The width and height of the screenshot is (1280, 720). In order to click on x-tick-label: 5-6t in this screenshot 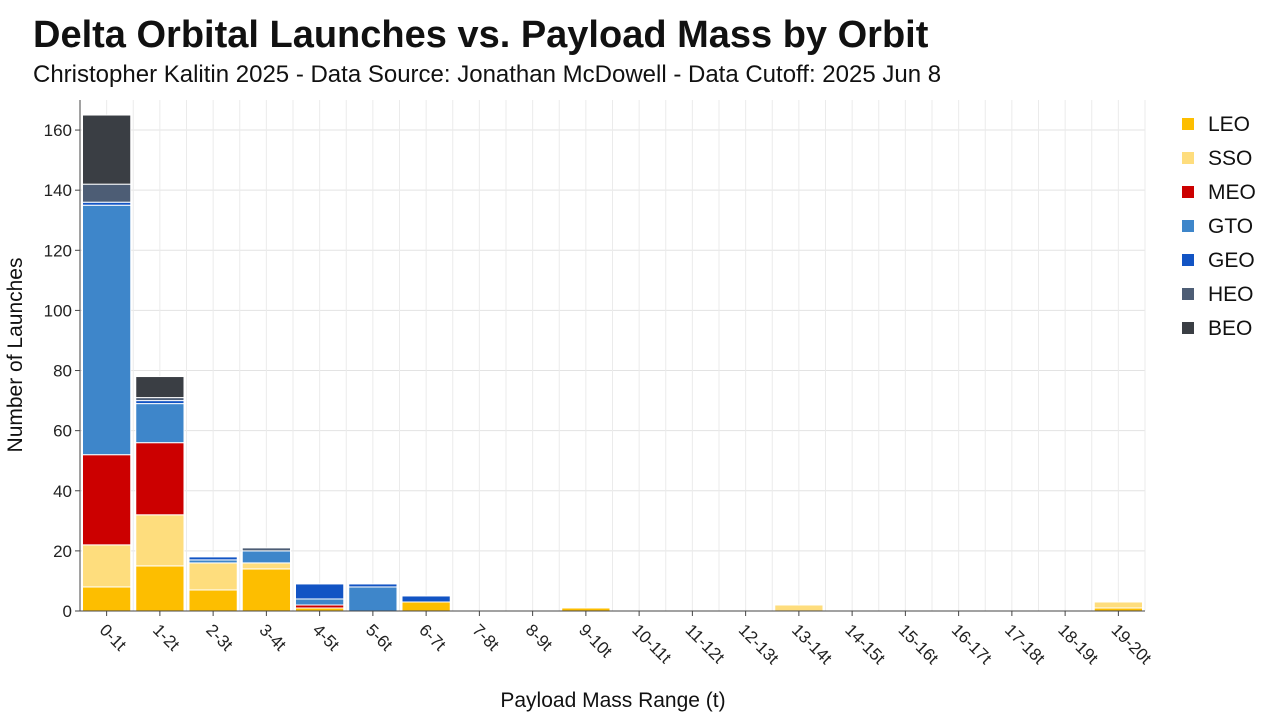, I will do `click(379, 637)`.